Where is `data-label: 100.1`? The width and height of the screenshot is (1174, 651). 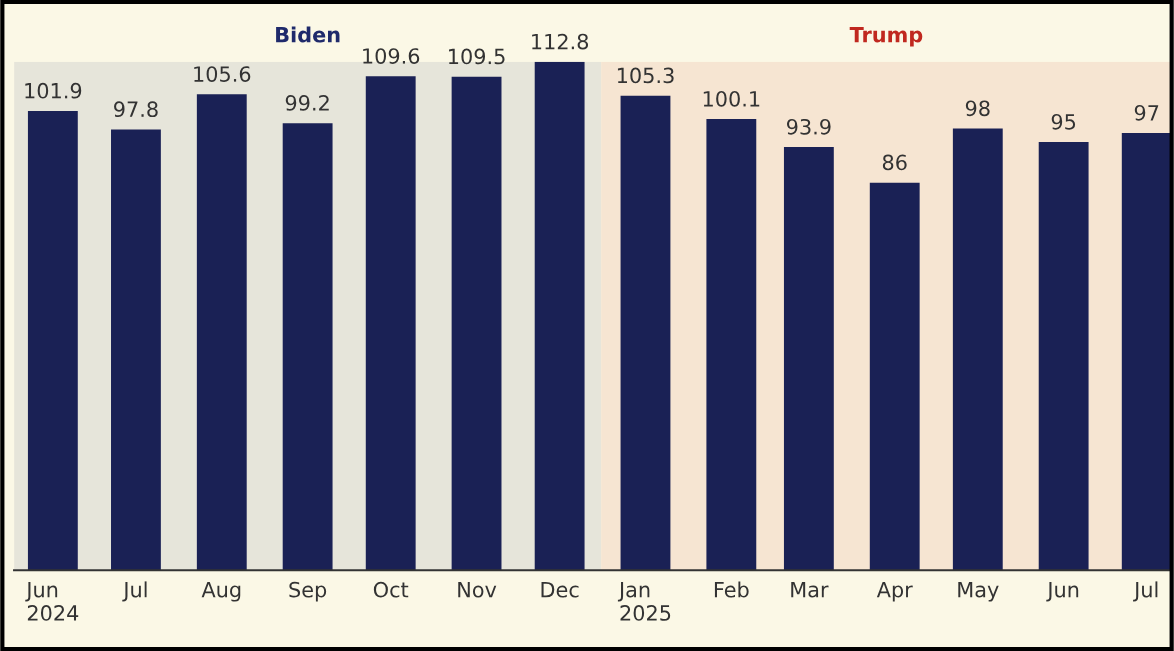
data-label: 100.1 is located at coordinates (731, 98).